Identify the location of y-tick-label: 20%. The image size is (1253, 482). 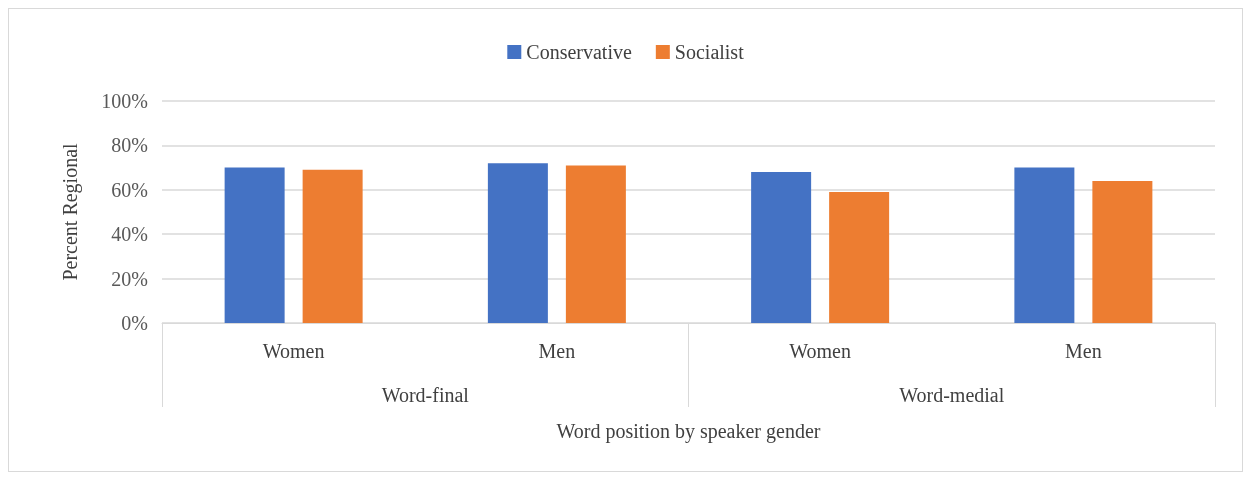
(129, 278).